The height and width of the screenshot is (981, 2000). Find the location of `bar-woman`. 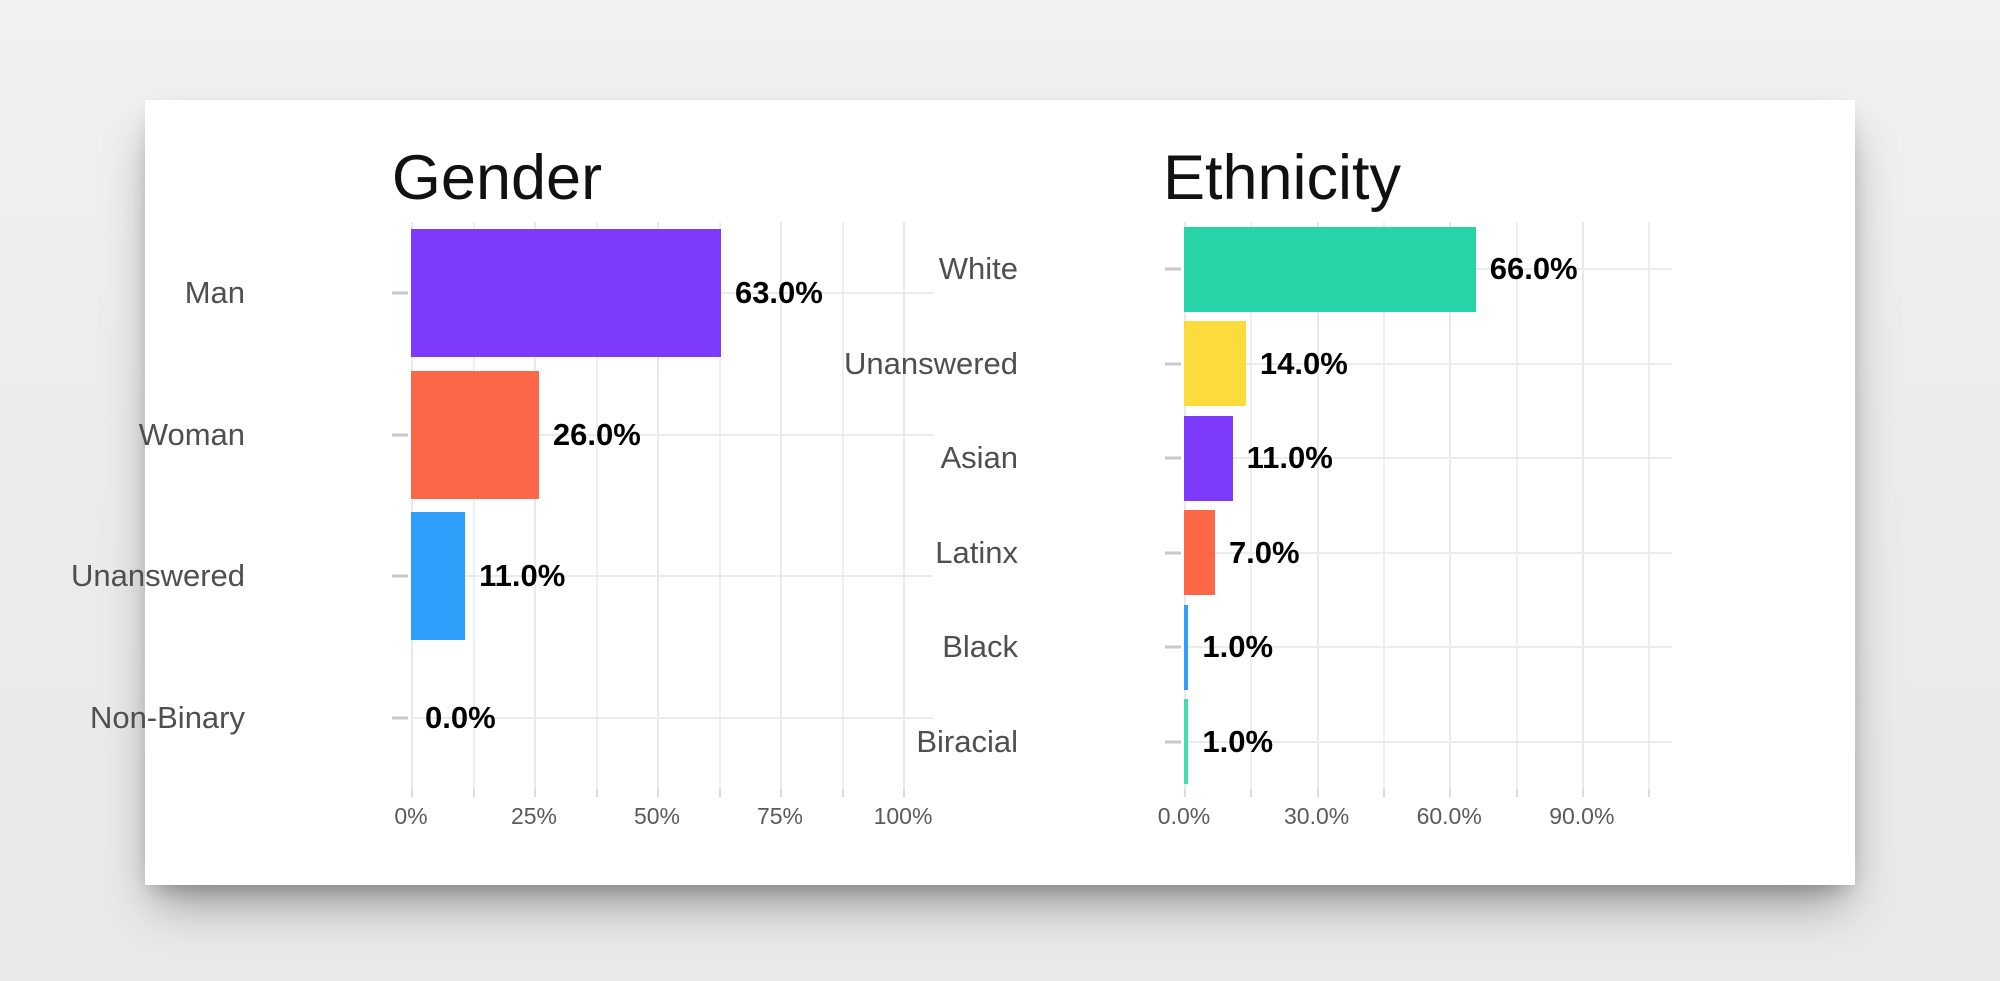

bar-woman is located at coordinates (475, 434).